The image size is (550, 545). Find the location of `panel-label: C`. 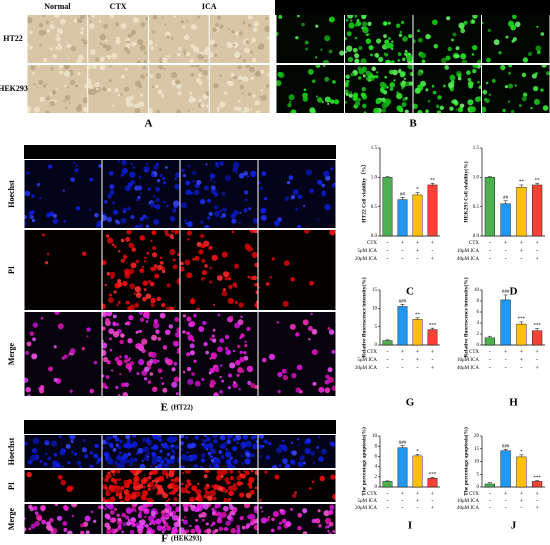

panel-label: C is located at coordinates (410, 292).